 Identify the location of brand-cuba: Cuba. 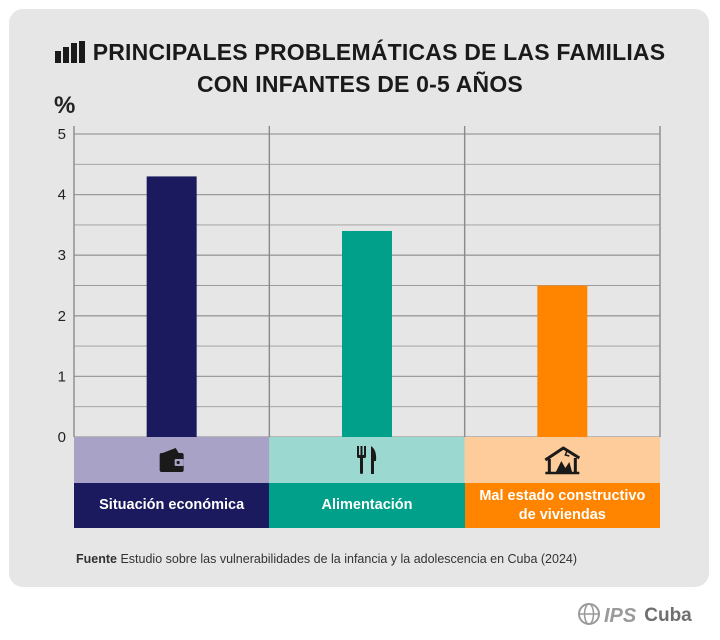
(668, 615).